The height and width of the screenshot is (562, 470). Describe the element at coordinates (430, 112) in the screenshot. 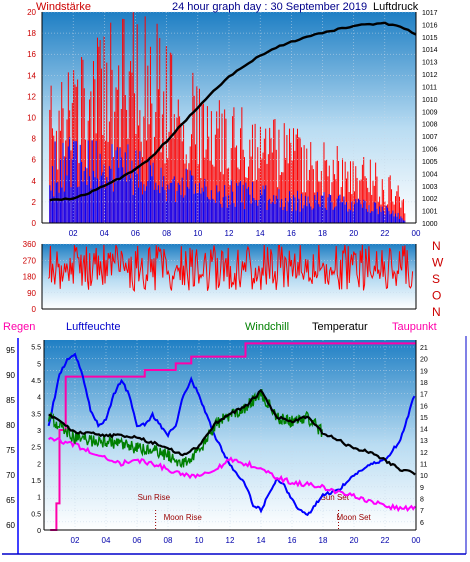

I see `pressure-tick-label: 1009` at that location.